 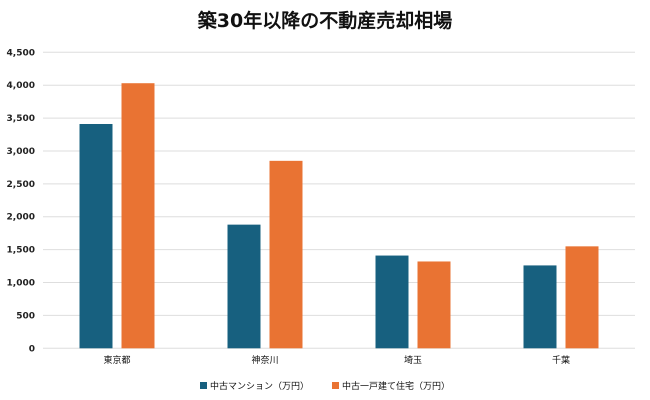 What do you see at coordinates (21, 185) in the screenshot?
I see `y-tick-label: 2,500` at bounding box center [21, 185].